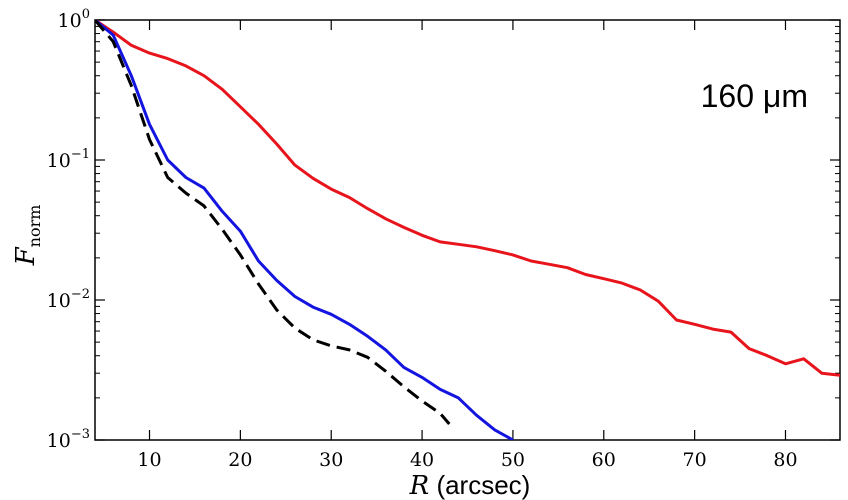 This screenshot has height=500, width=848. Describe the element at coordinates (331, 460) in the screenshot. I see `x-tick-label: 30` at that location.